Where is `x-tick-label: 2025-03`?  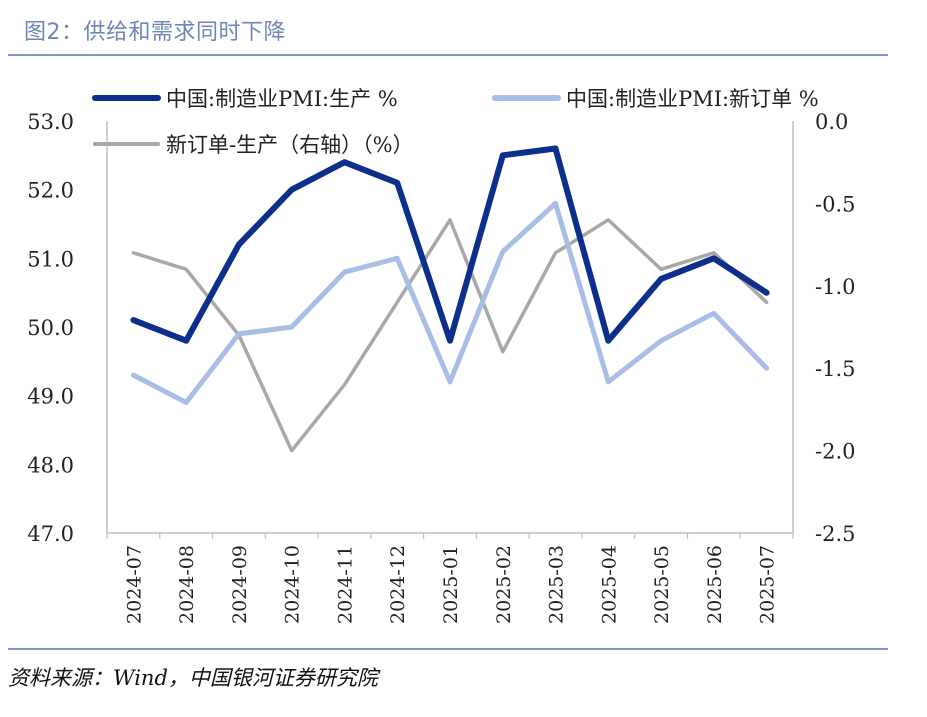
x-tick-label: 2025-03 is located at coordinates (557, 584).